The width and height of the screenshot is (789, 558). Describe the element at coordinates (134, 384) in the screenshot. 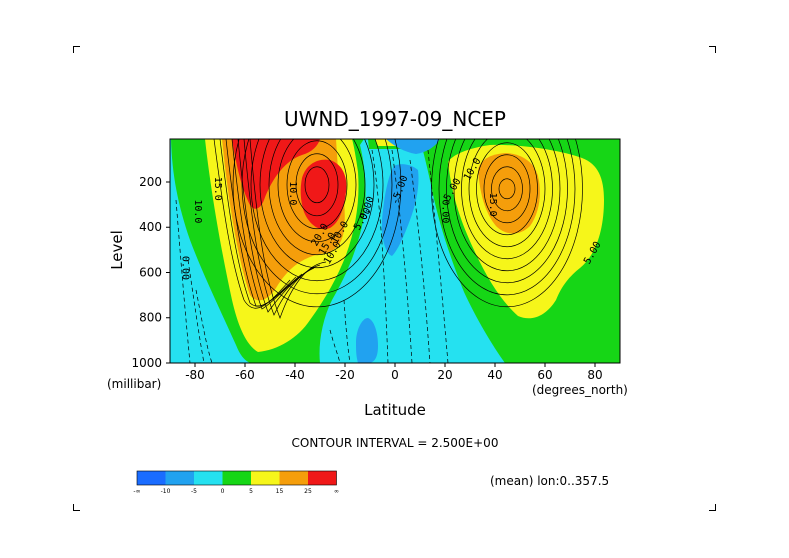

I see `y-axis-unit: (millibar)` at that location.